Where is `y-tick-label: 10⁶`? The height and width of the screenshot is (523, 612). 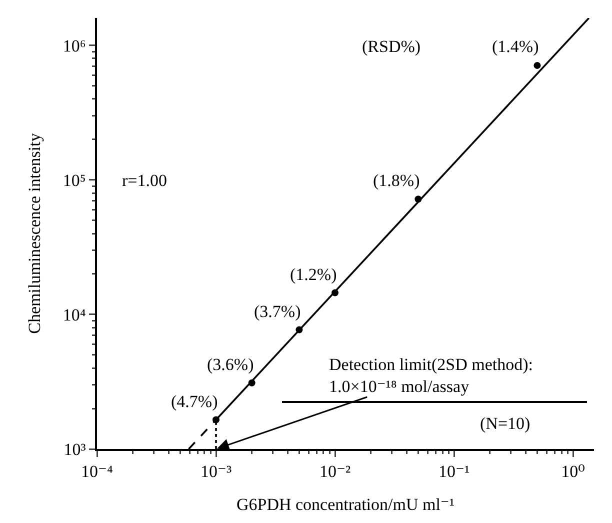
y-tick-label: 10⁶ is located at coordinates (74, 46).